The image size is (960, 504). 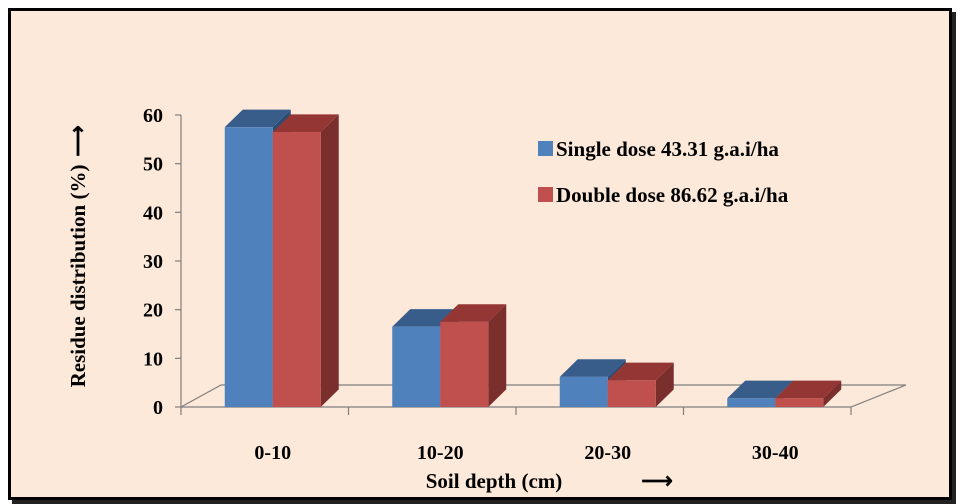 What do you see at coordinates (153, 359) in the screenshot?
I see `y-tick-label: 10` at bounding box center [153, 359].